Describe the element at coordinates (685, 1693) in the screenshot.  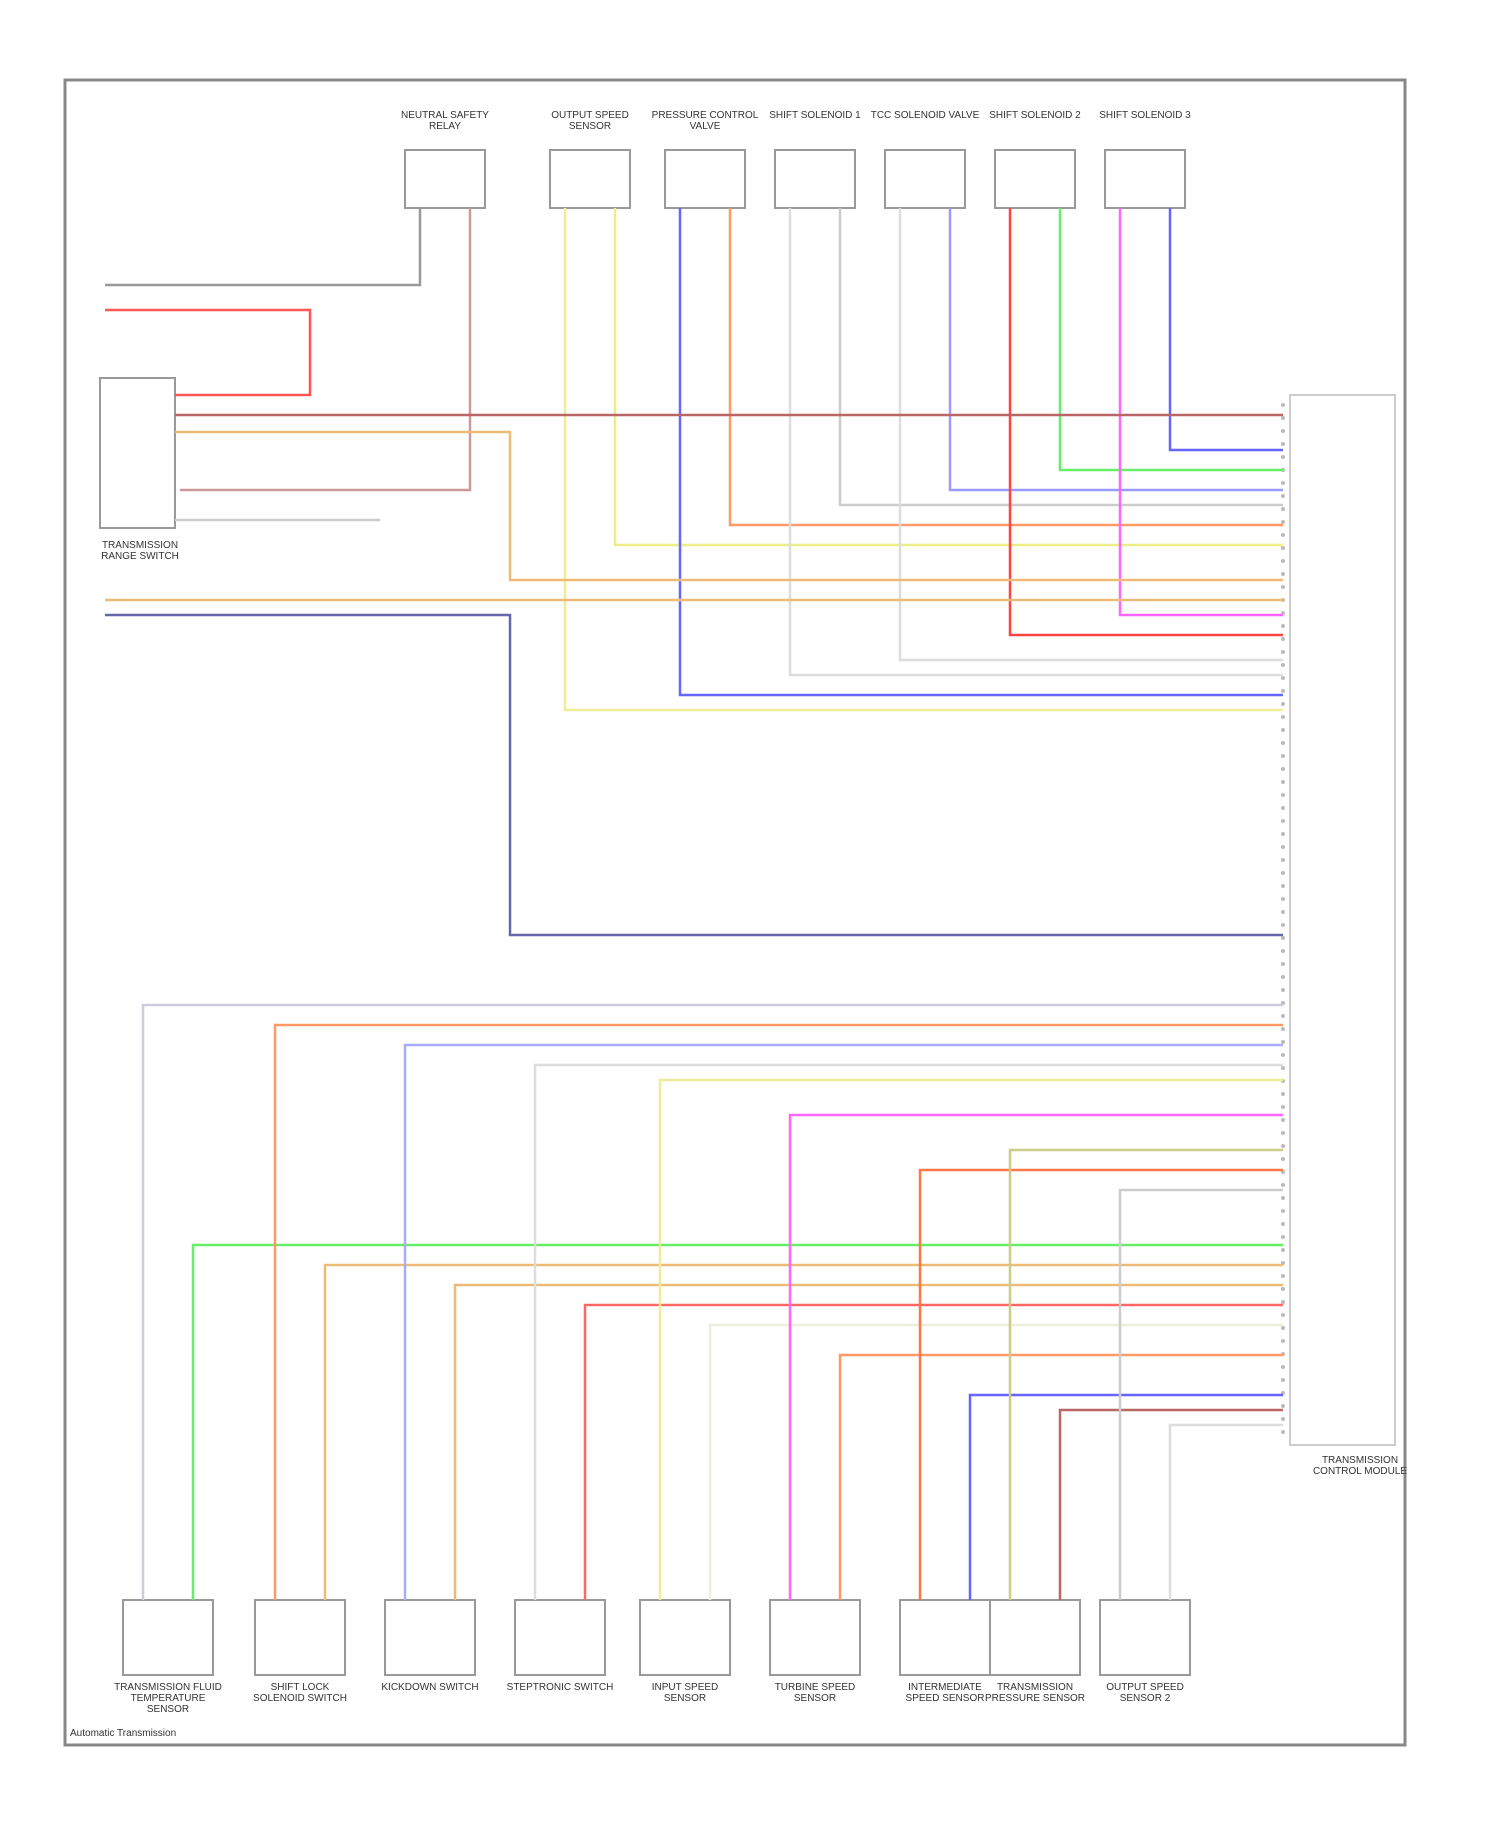
I see `component-label: INPUT SPEED SENSOR` at that location.